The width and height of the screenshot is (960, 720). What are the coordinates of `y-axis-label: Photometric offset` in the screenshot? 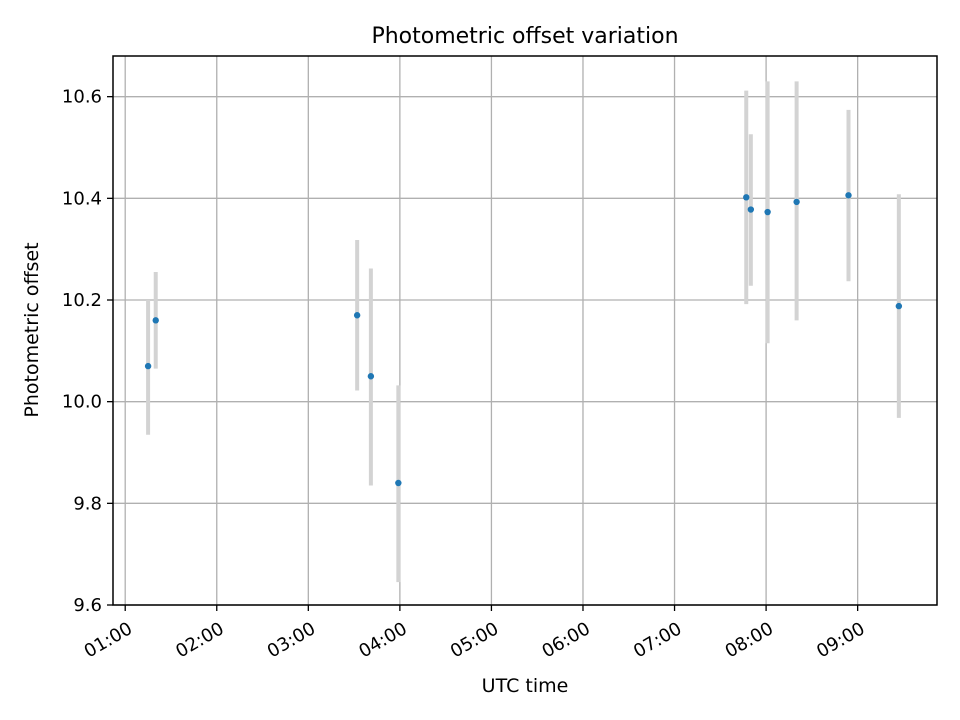 It's located at (32, 329).